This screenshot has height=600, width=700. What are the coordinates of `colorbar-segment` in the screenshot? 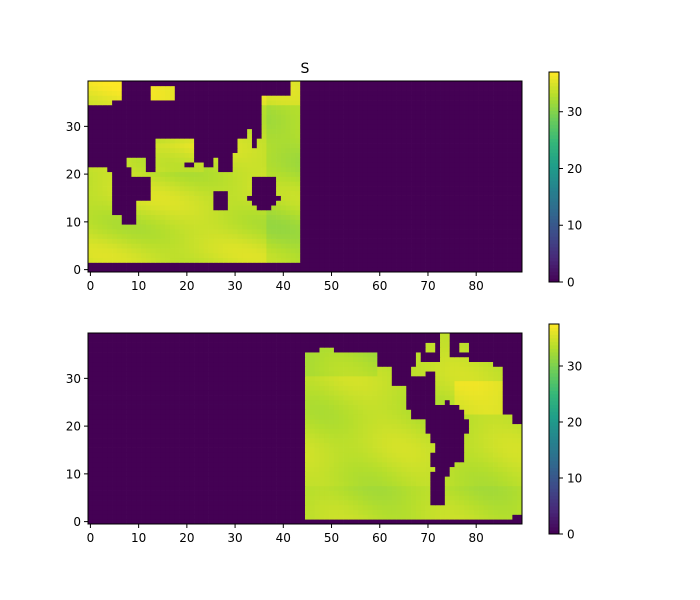 It's located at (554, 189).